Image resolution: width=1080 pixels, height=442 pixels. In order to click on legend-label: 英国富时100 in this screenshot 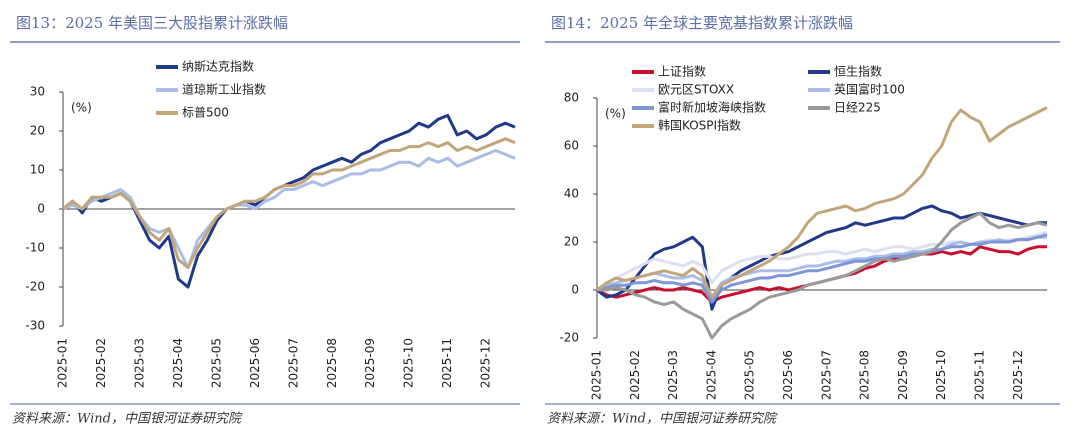, I will do `click(869, 89)`.